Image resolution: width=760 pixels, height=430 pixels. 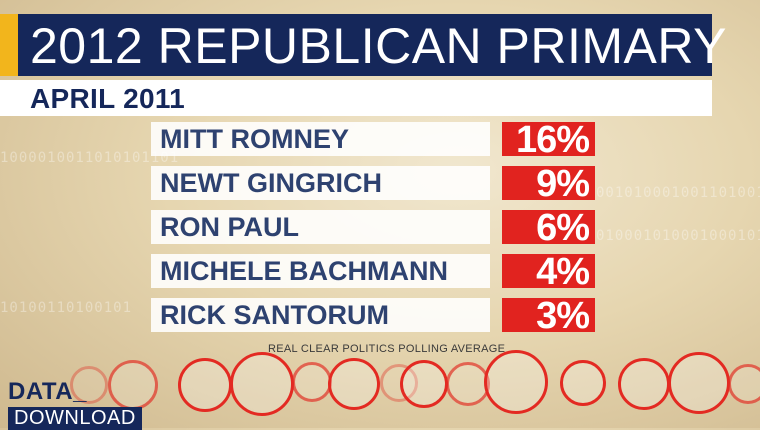 I want to click on candidate-name-box: RON PAUL, so click(x=320, y=227).